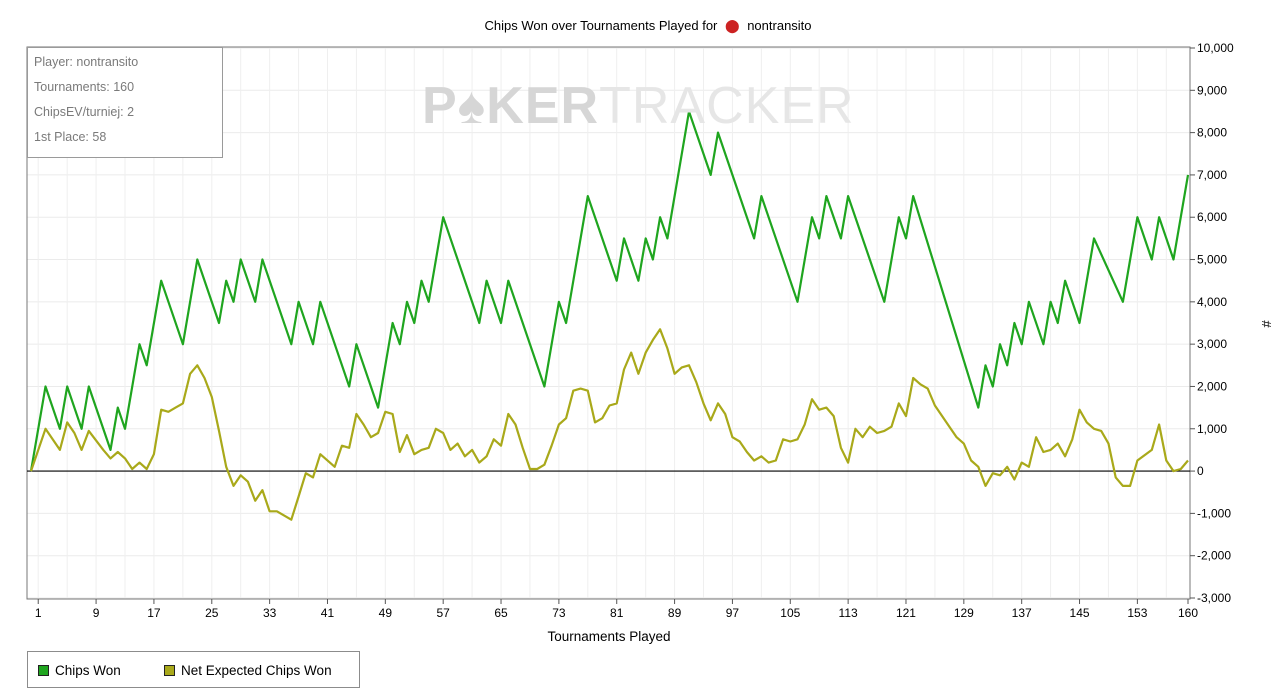 This screenshot has width=1286, height=698. Describe the element at coordinates (1212, 217) in the screenshot. I see `y-tick-label: 6,000` at that location.